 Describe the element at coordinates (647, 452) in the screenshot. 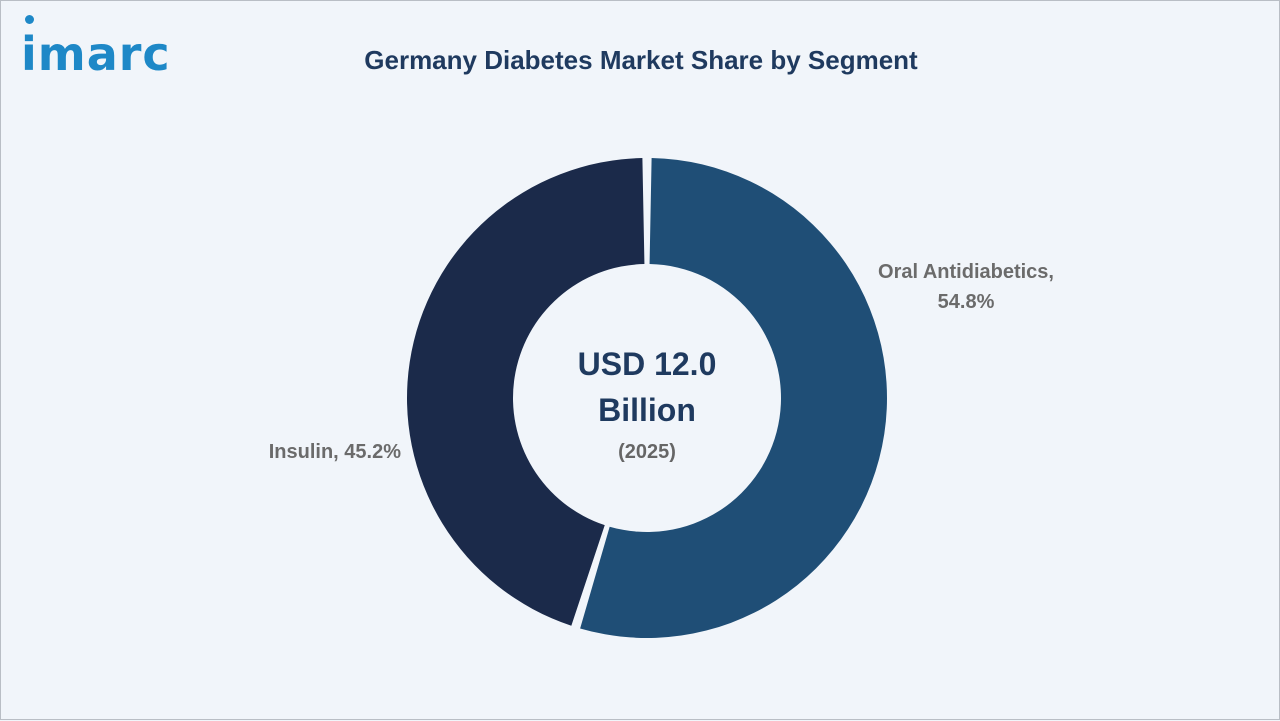

I see `center-year: (2025)` at that location.